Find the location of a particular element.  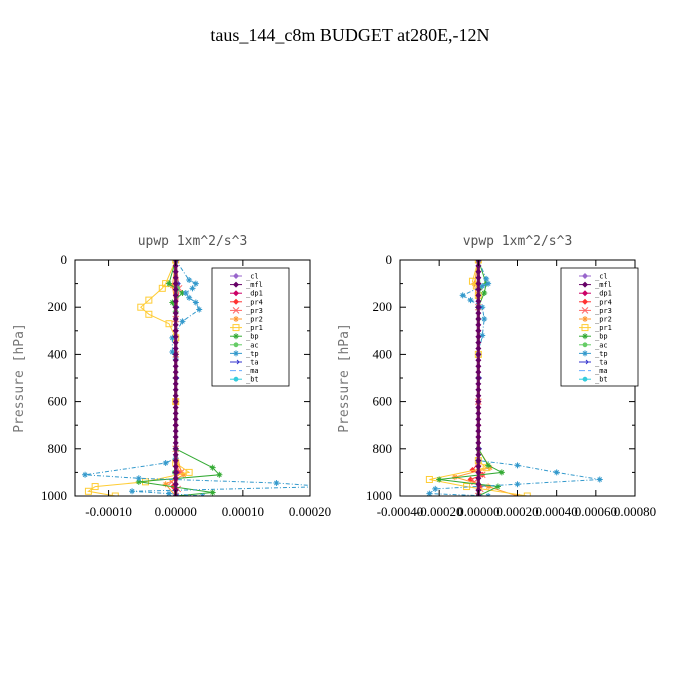

y-tick-label: 200 is located at coordinates (58, 306).